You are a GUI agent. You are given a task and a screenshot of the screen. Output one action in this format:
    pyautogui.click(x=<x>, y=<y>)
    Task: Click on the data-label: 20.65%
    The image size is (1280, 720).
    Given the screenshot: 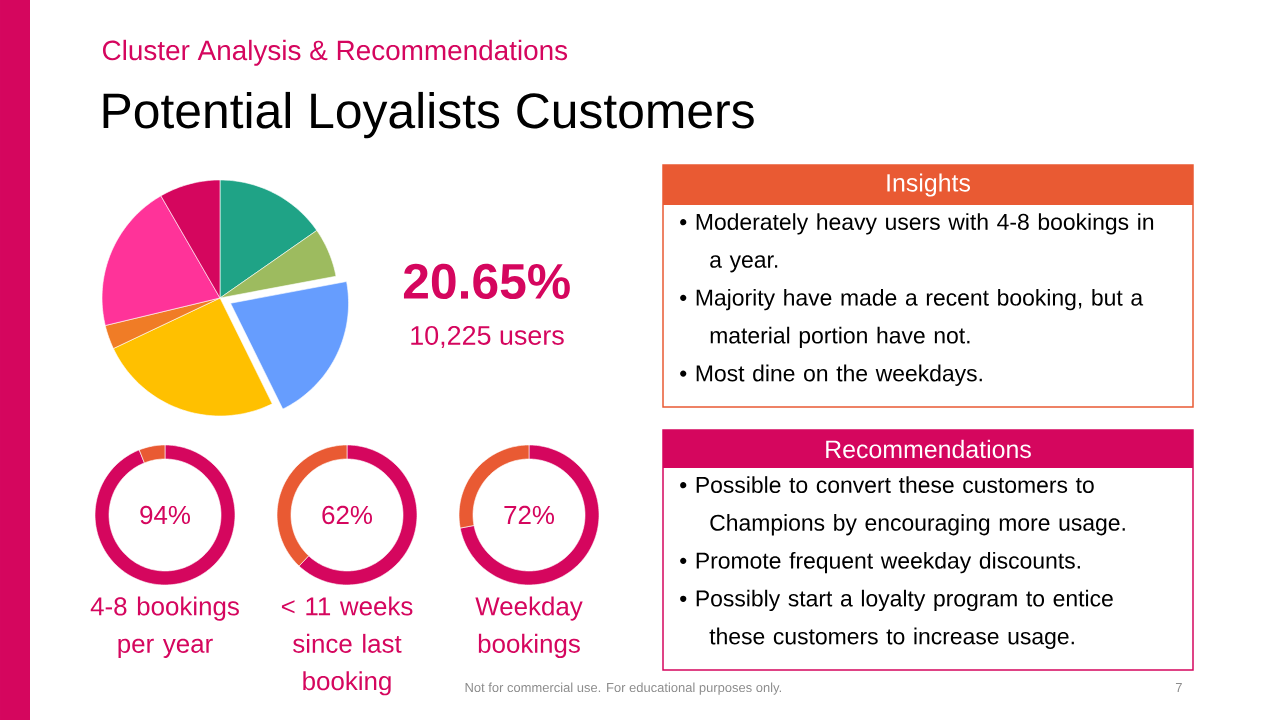 What is the action you would take?
    pyautogui.click(x=486, y=281)
    